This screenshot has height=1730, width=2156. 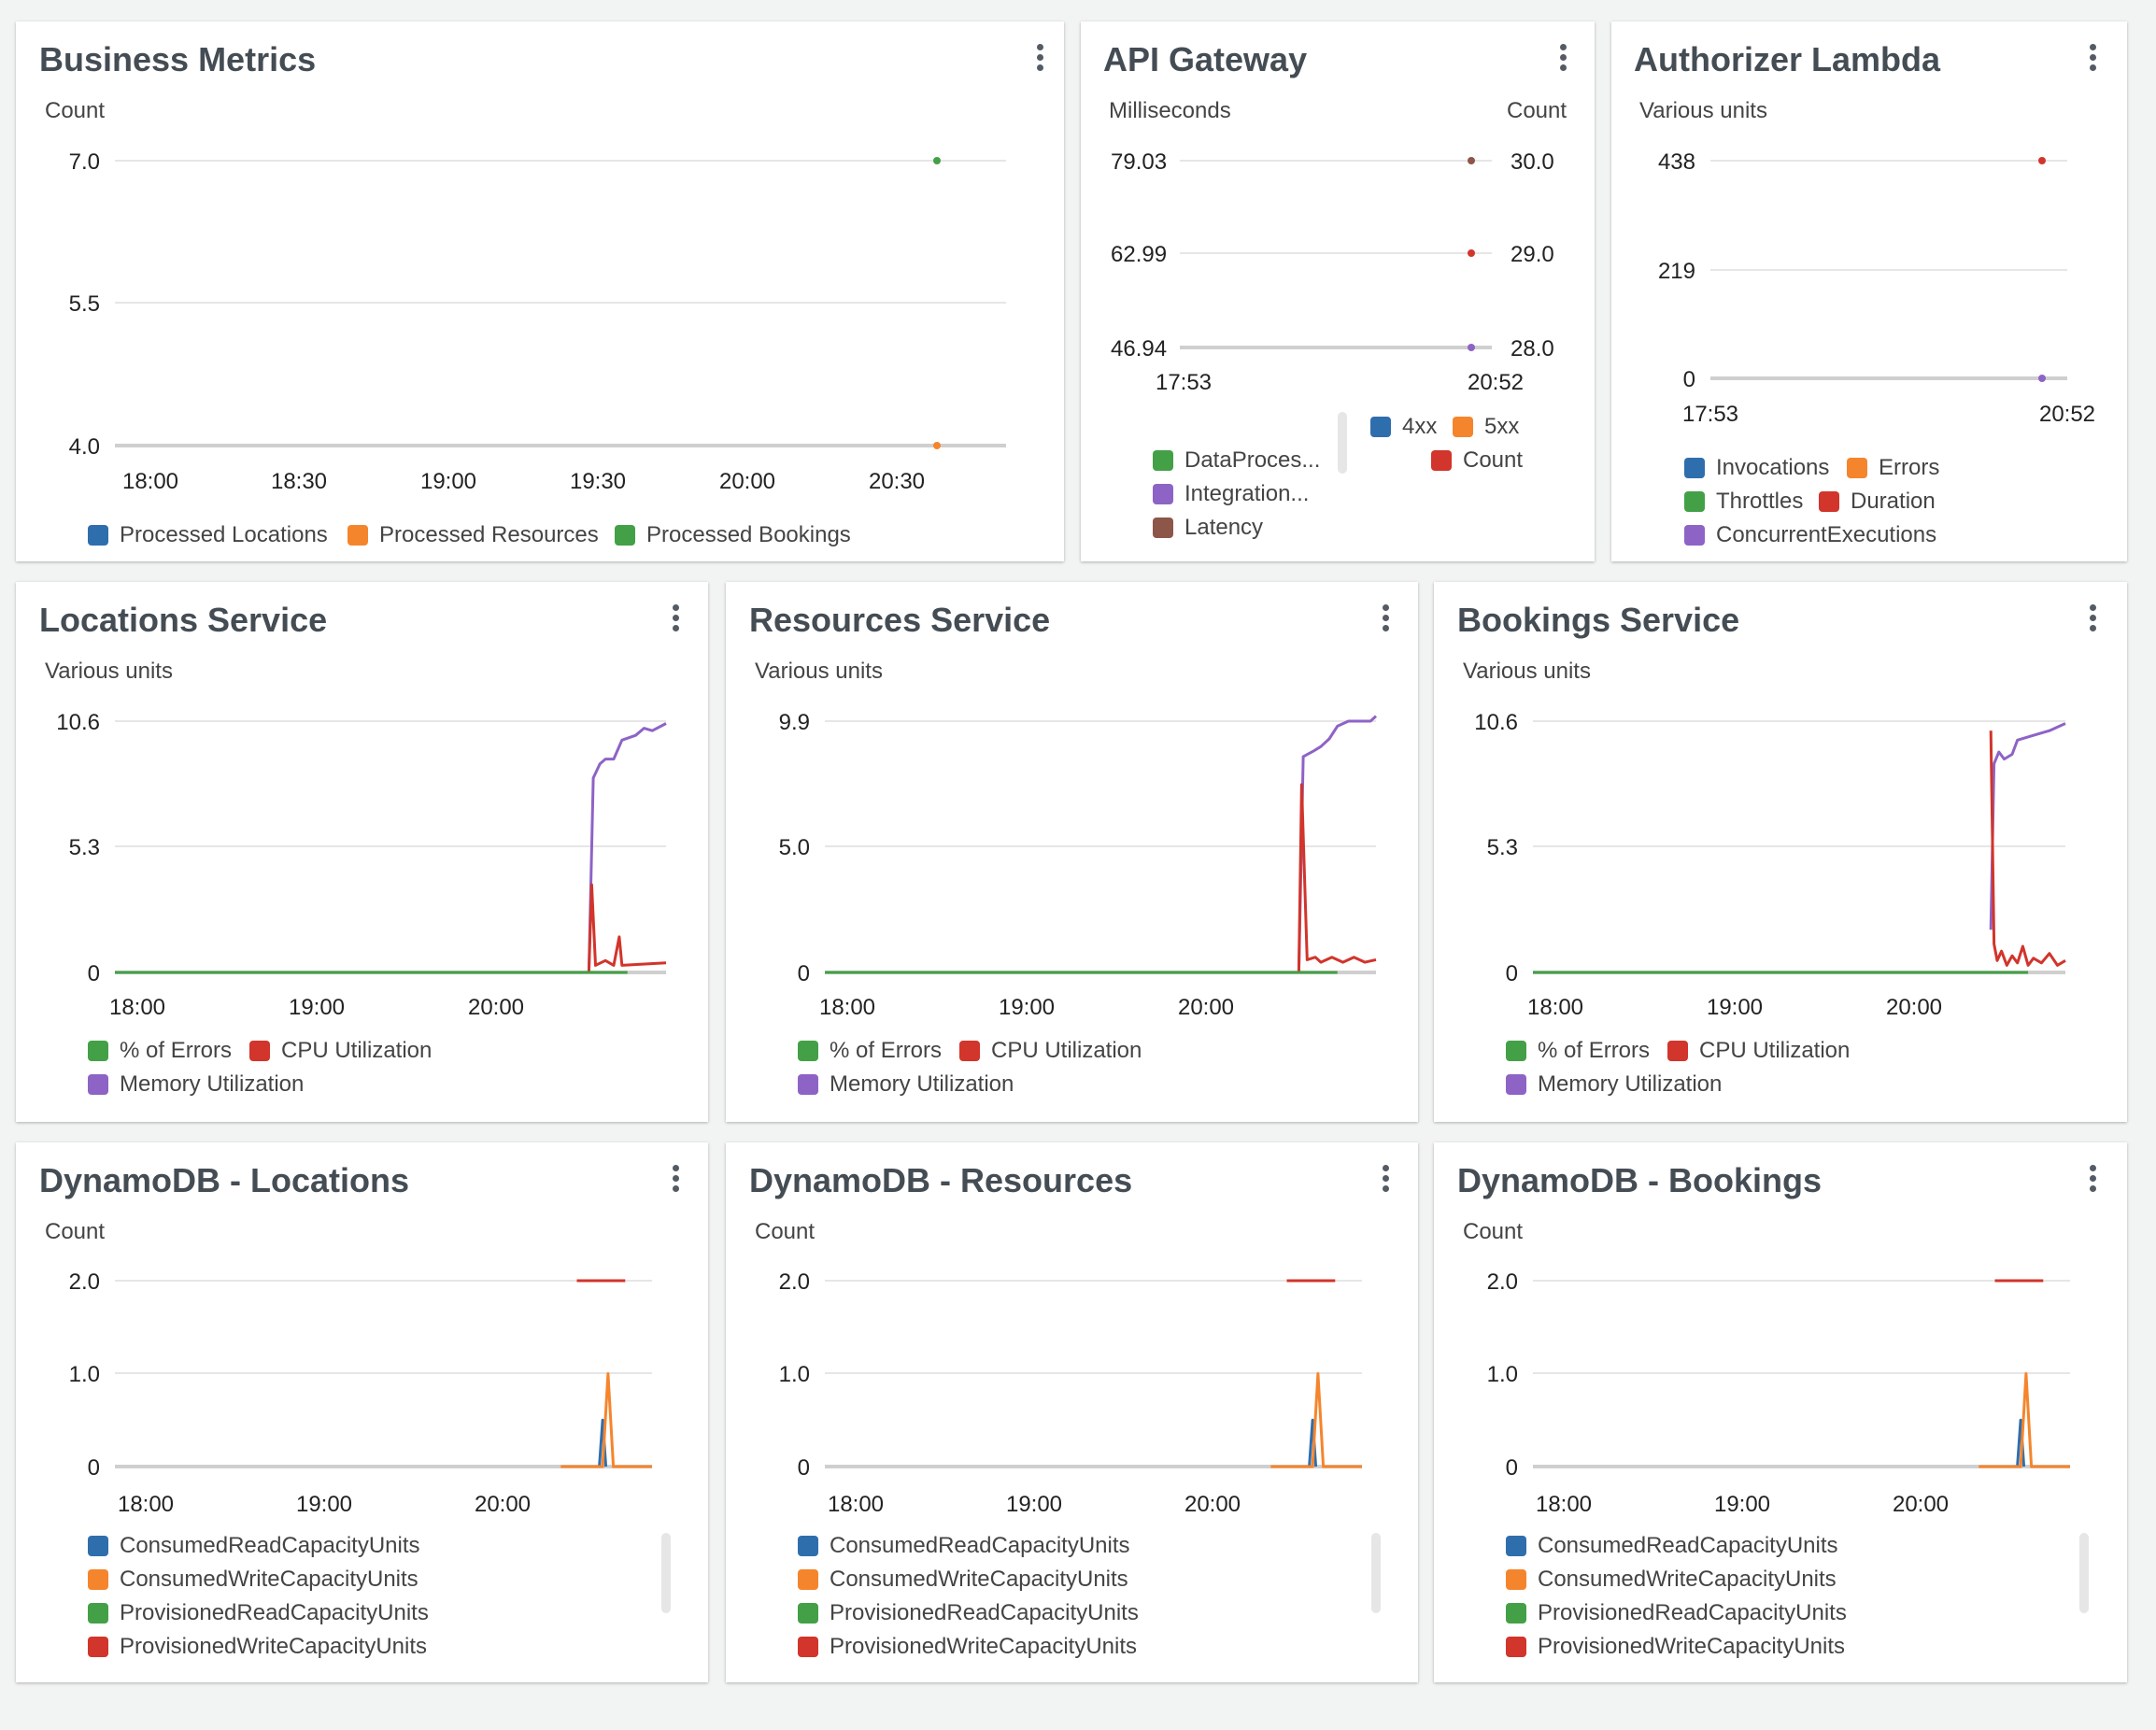 What do you see at coordinates (208, 535) in the screenshot?
I see `legend-item: Processed Locations` at bounding box center [208, 535].